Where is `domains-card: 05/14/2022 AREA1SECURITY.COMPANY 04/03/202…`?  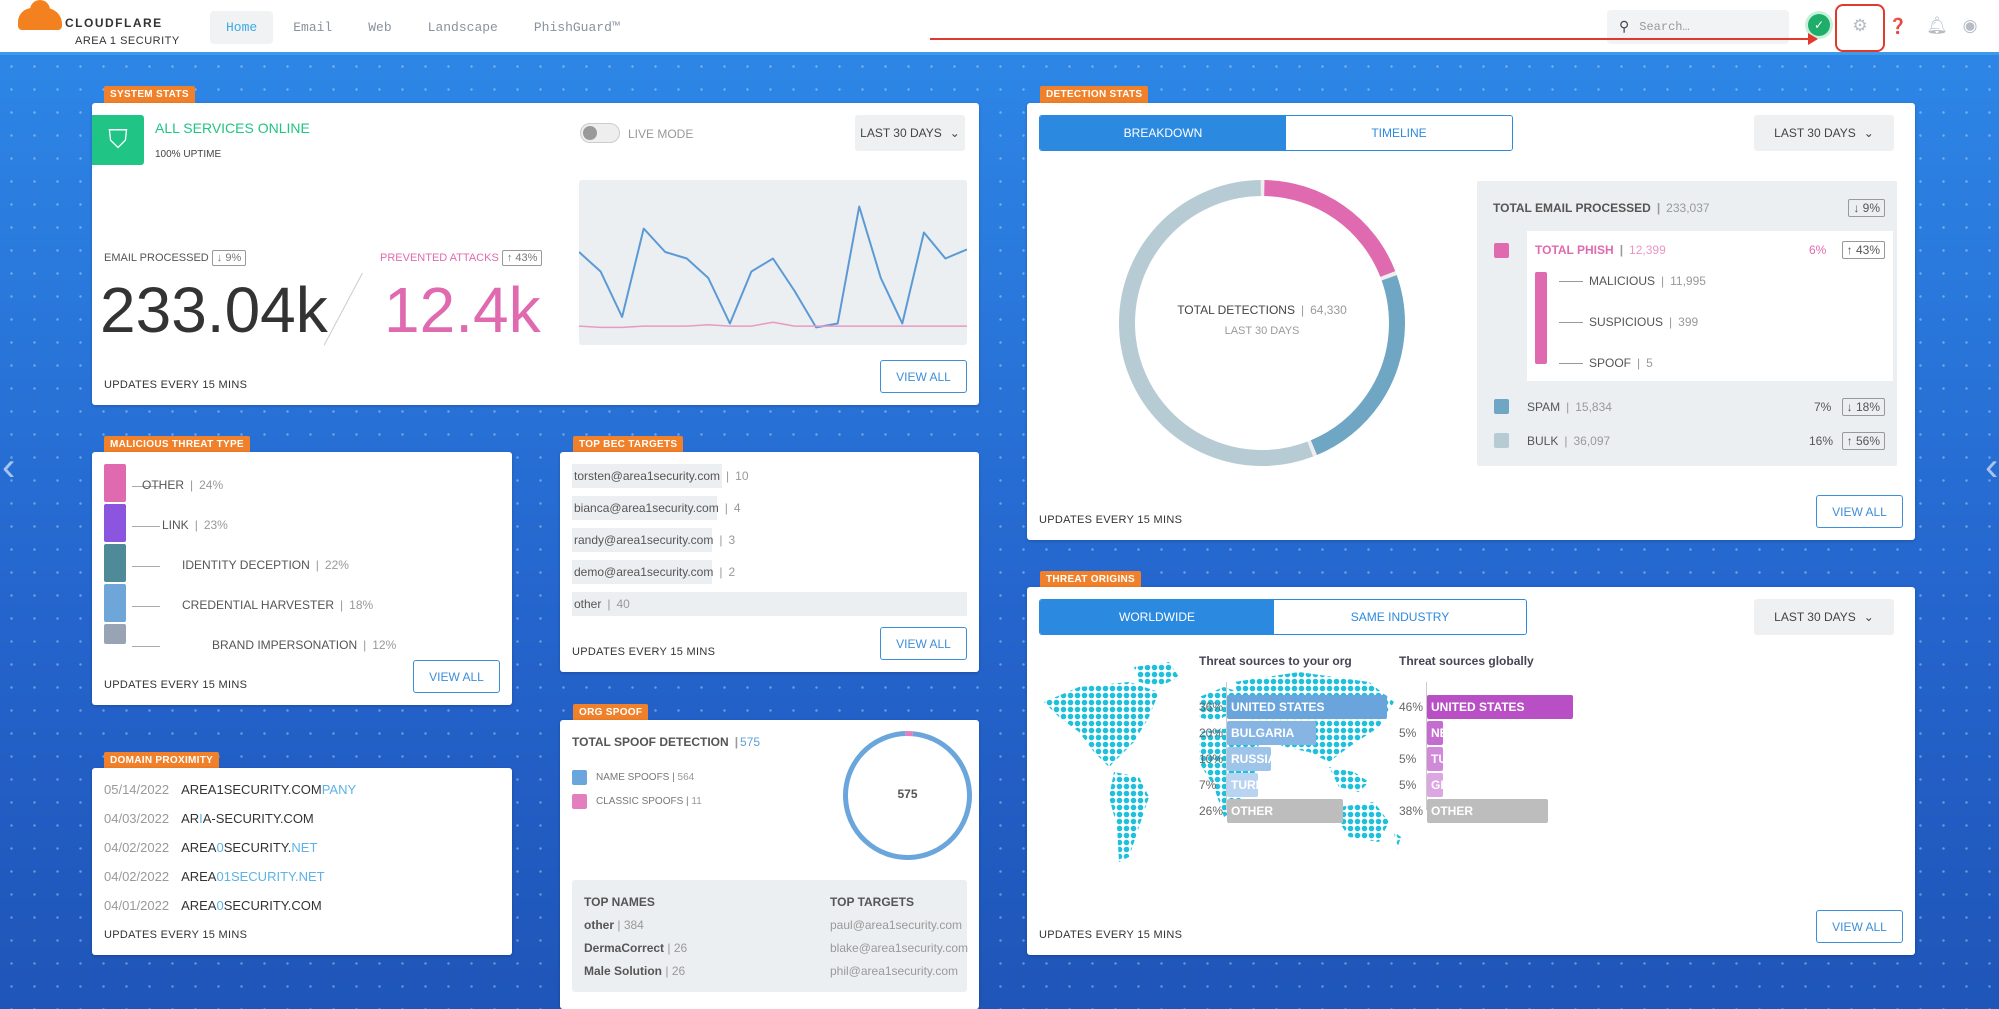 domains-card: 05/14/2022 AREA1SECURITY.COMPANY 04/03/202… is located at coordinates (302, 861).